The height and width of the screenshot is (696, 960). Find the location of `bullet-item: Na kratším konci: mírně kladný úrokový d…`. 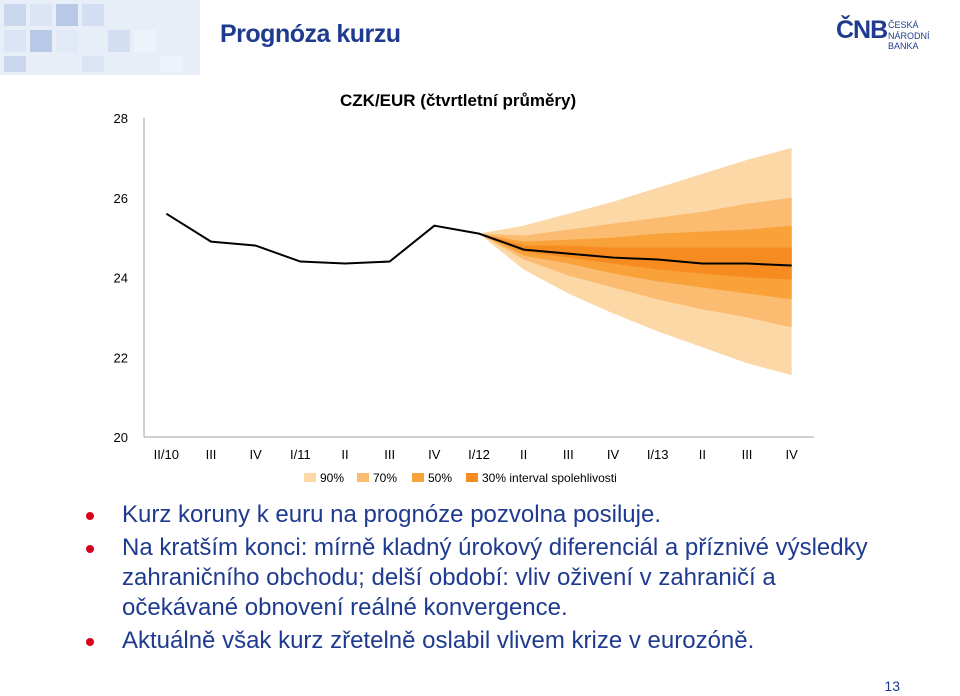

bullet-item: Na kratším konci: mírně kladný úrokový d… is located at coordinates (486, 578).